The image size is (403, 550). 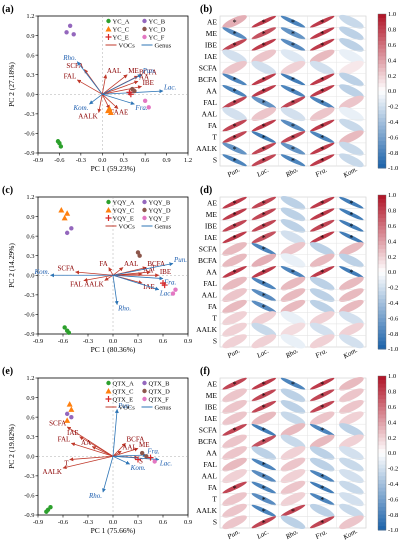 I want to click on genus-label: Lac., so click(x=166, y=294).